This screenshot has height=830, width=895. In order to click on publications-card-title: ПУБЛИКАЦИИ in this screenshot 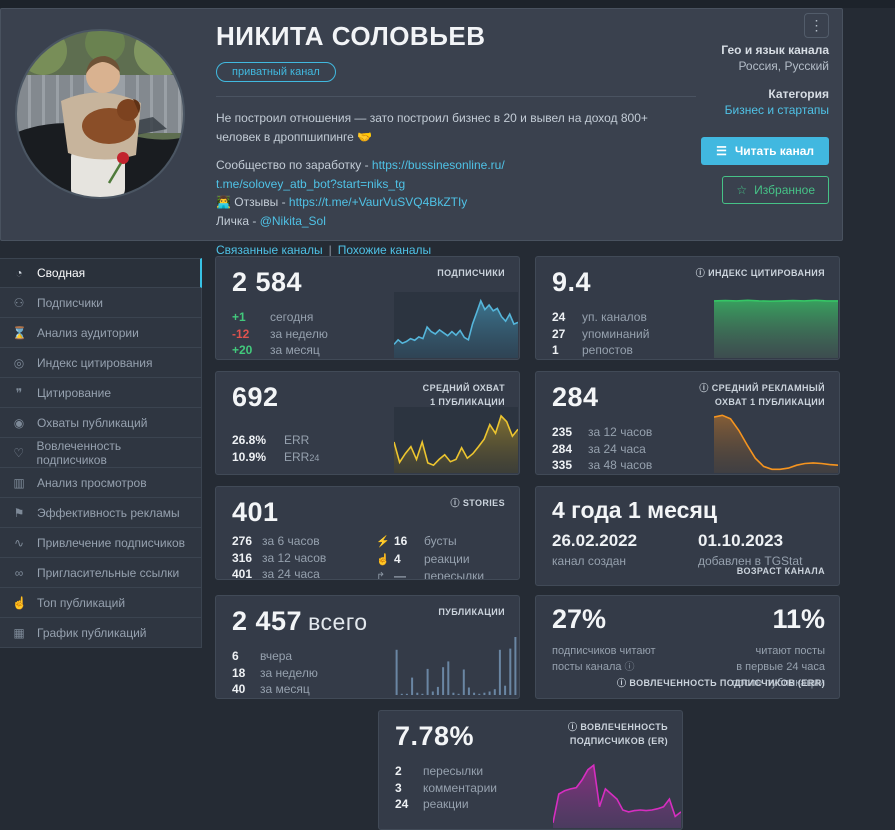, I will do `click(471, 612)`.